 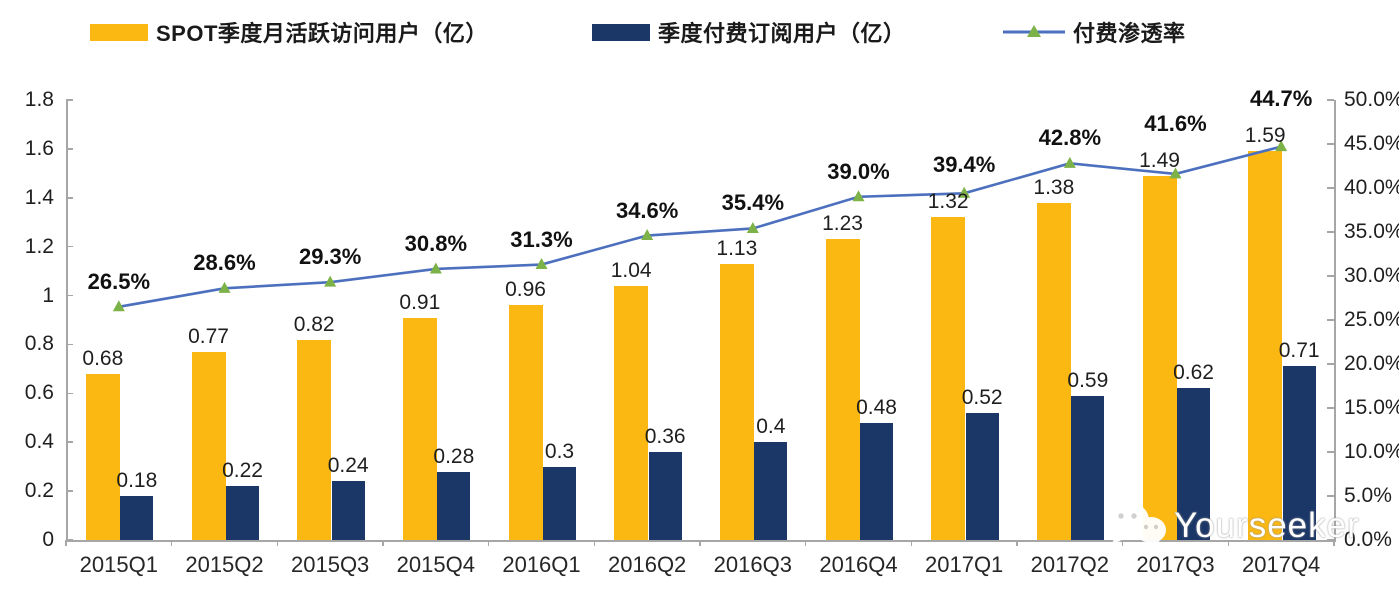 I want to click on mau-value-label: 0.77, so click(x=208, y=336).